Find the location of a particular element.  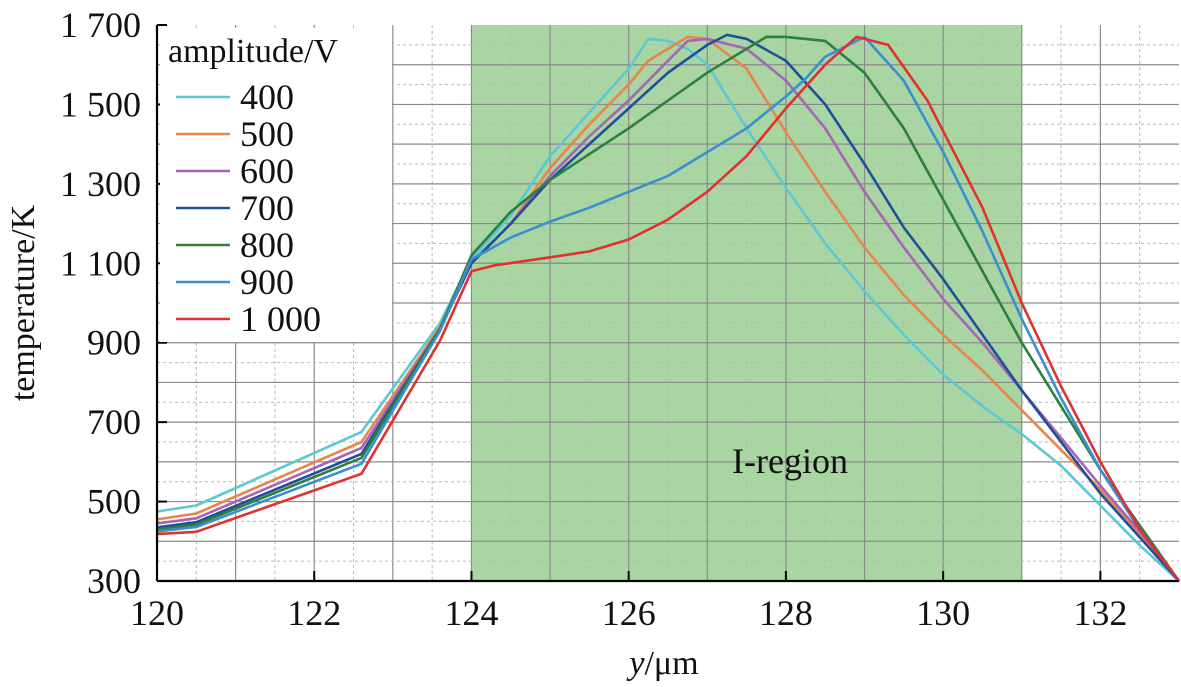

x-tick-label: 124 is located at coordinates (471, 613).